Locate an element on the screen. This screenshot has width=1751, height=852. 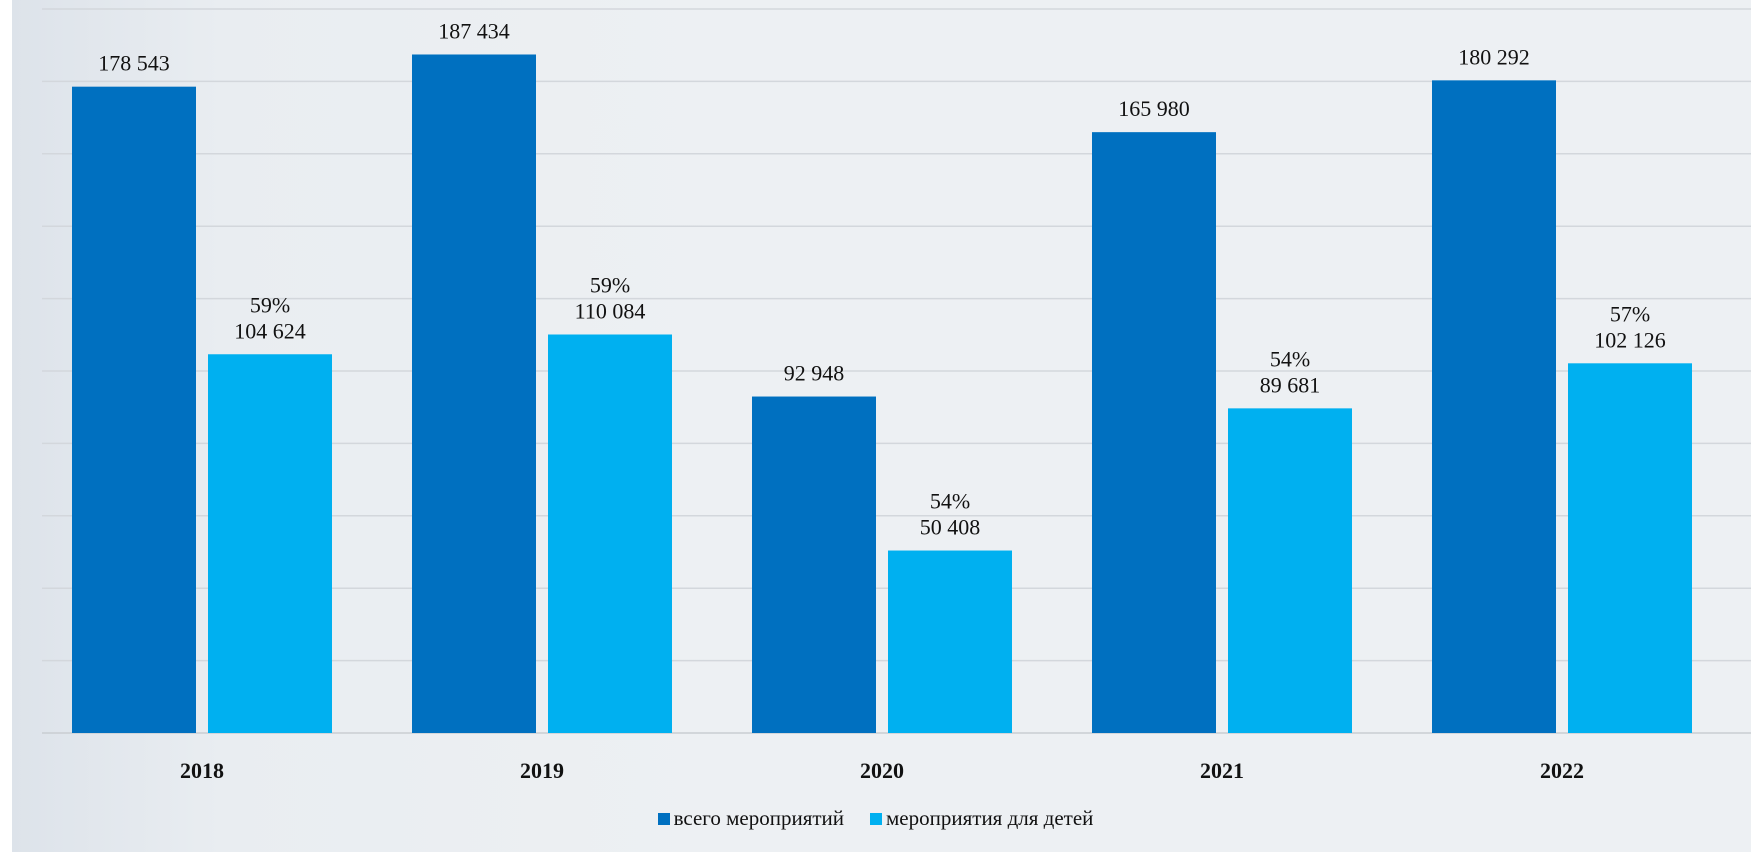
value-label: 187 434 is located at coordinates (474, 30).